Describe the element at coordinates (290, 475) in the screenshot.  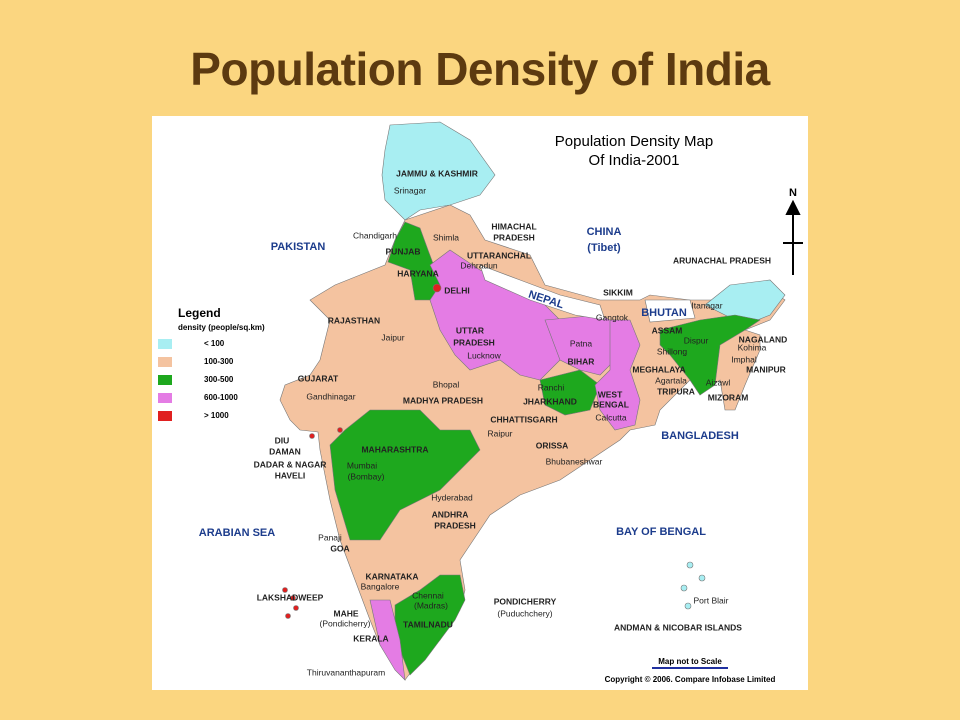
I see `map-label: HAVELI` at that location.